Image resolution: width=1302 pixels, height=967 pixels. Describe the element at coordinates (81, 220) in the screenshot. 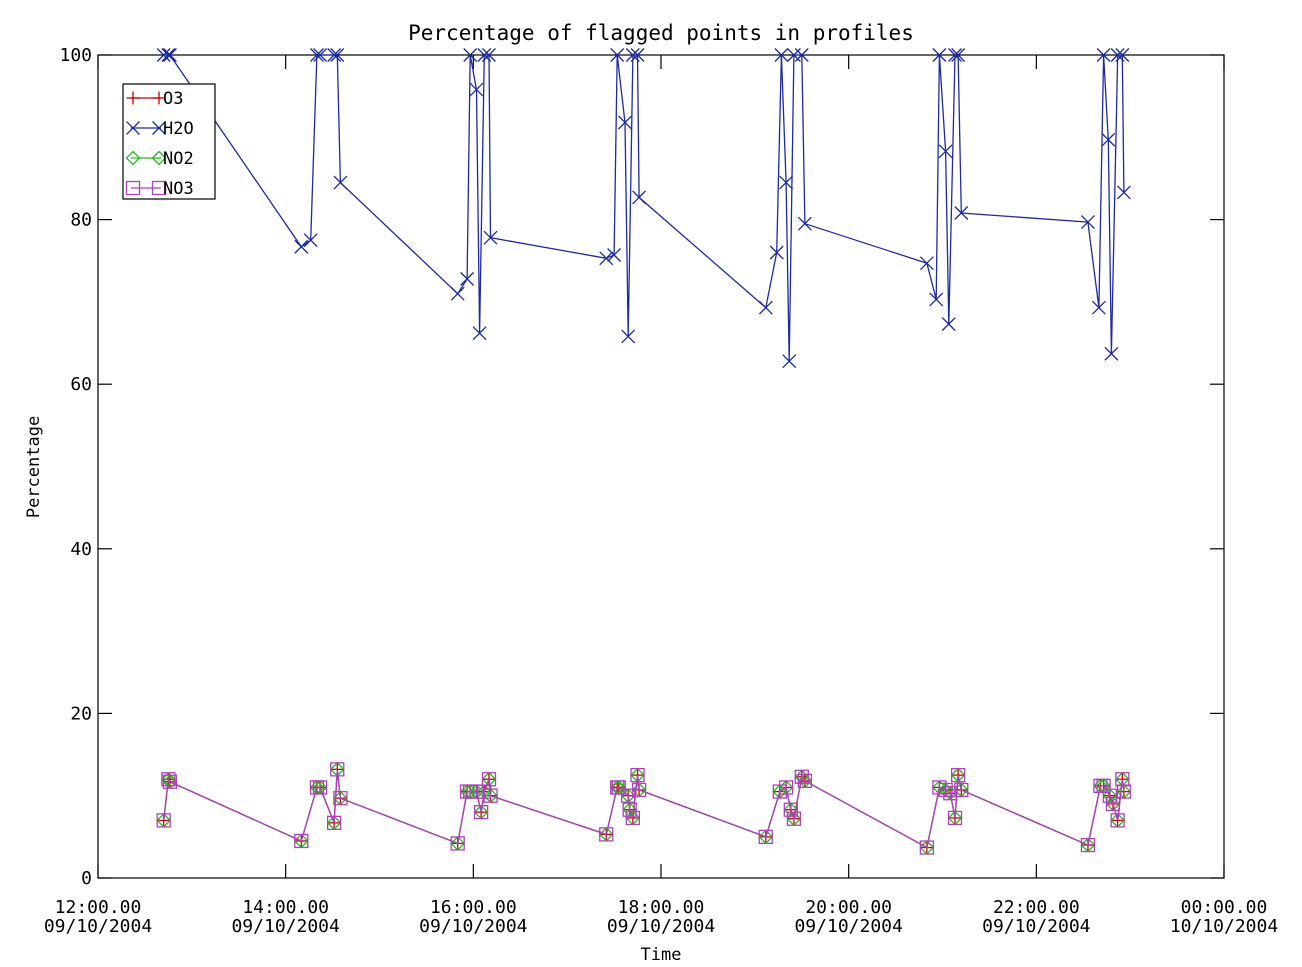

I see `y-tick-label: 80` at that location.